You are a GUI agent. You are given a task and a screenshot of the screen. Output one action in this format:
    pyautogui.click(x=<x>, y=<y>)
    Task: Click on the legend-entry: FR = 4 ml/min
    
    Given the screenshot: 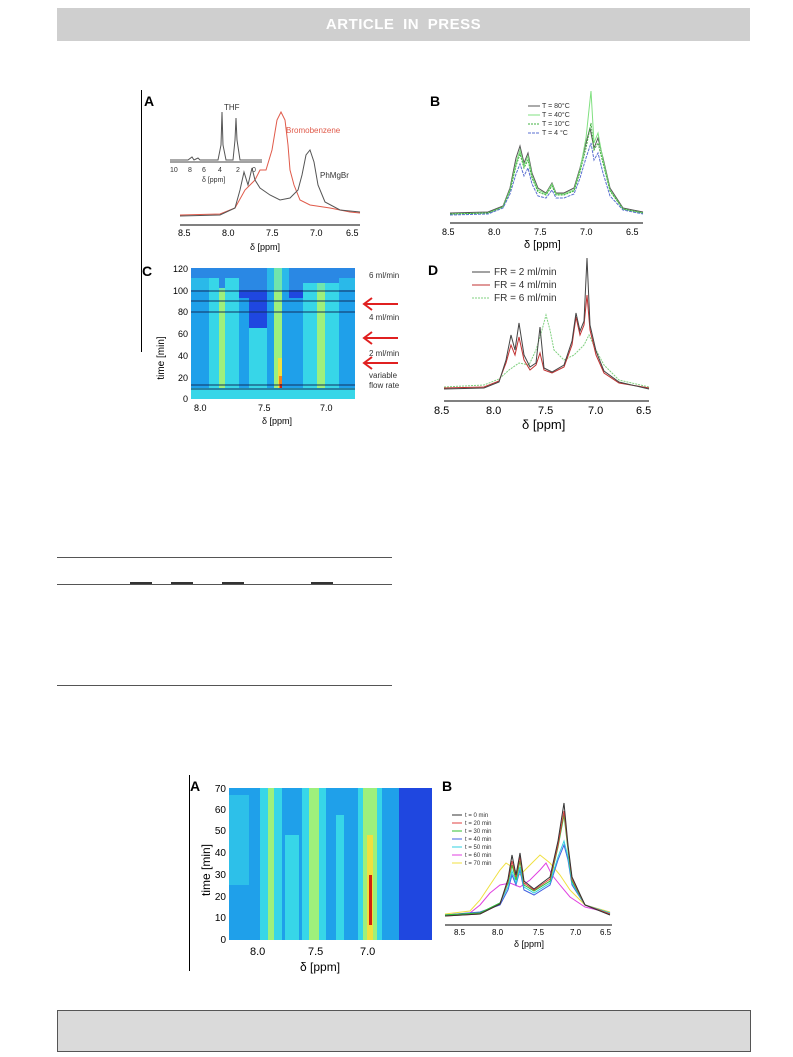 What is the action you would take?
    pyautogui.click(x=525, y=285)
    